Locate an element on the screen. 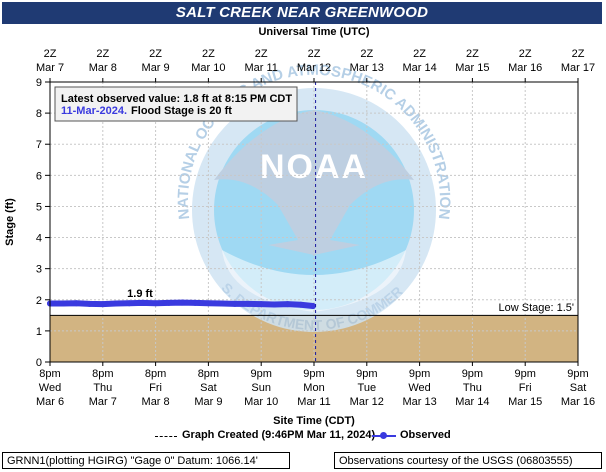 The height and width of the screenshot is (472, 606). bottom-axis-label: Site Time (CDT) is located at coordinates (314, 421).